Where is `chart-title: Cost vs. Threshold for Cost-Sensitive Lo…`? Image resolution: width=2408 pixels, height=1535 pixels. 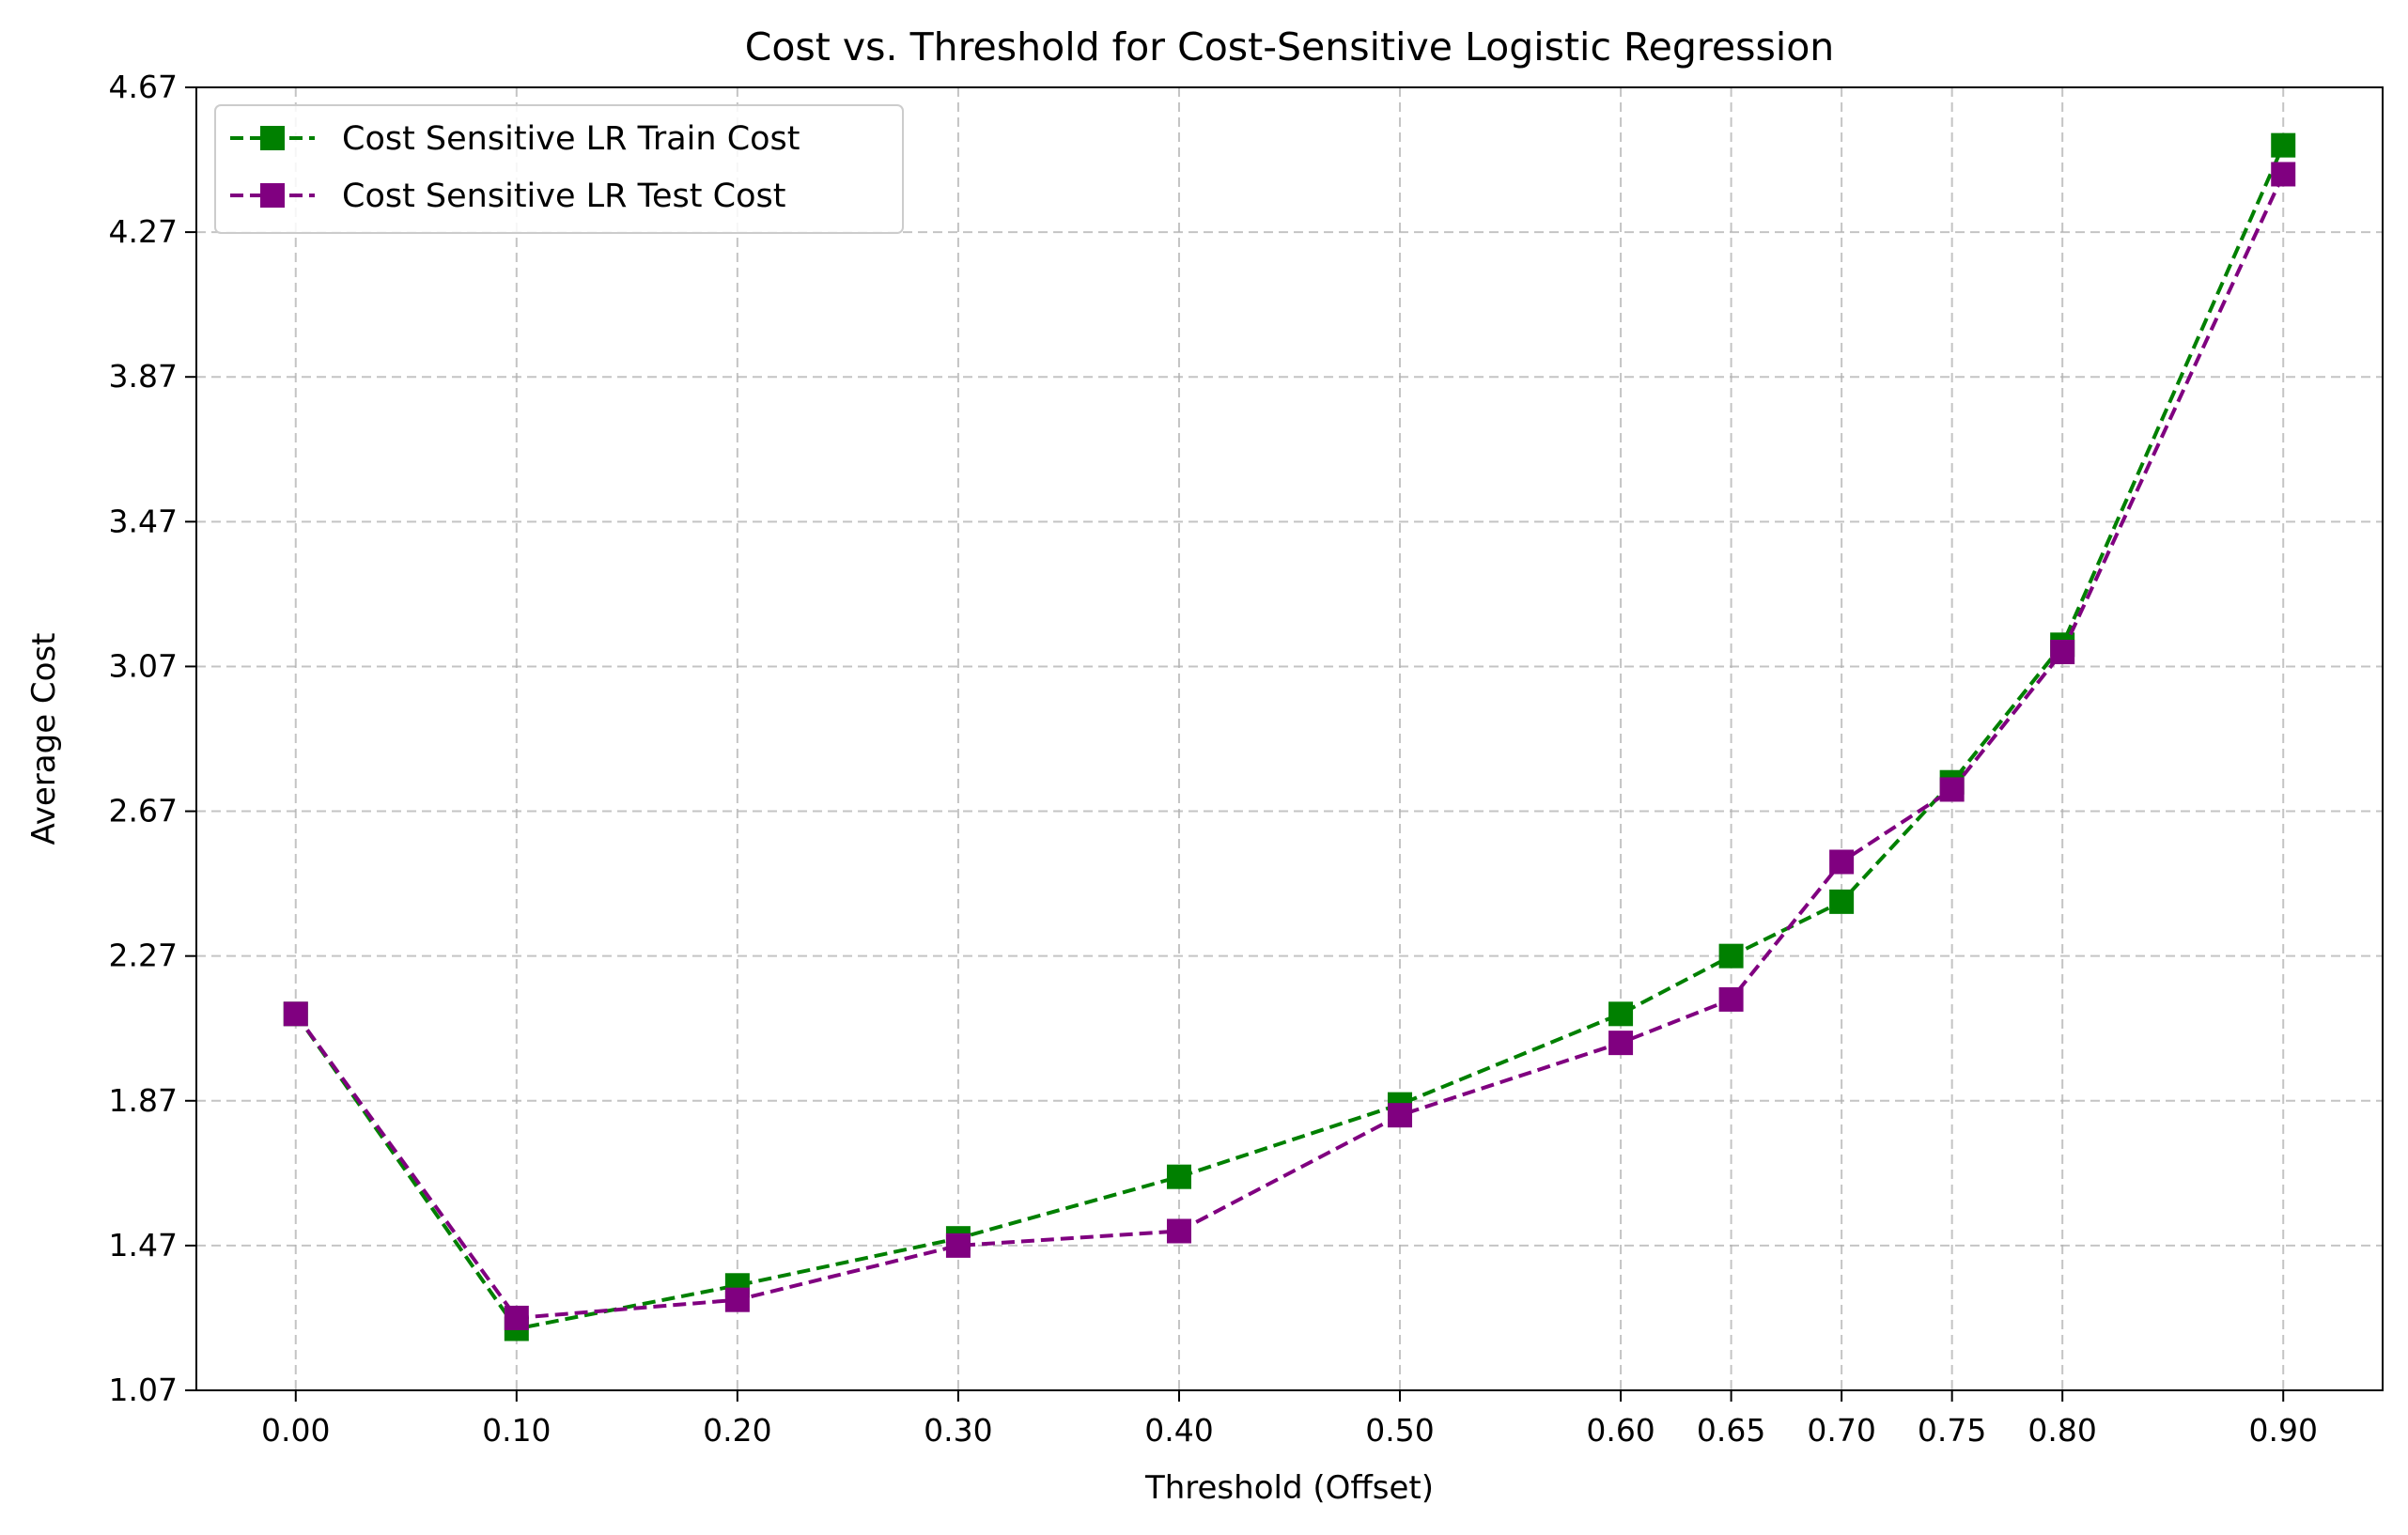
chart-title: Cost vs. Threshold for Cost-Sensitive Lo… is located at coordinates (1290, 47).